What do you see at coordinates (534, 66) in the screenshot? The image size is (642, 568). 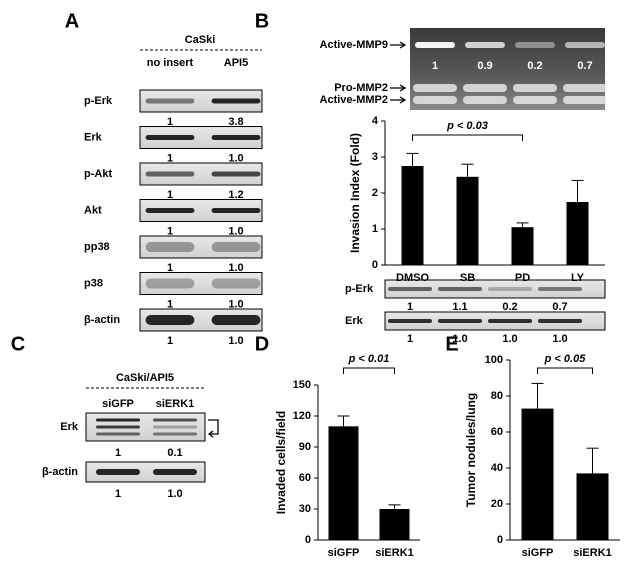 I see `gel-value: 0.2` at bounding box center [534, 66].